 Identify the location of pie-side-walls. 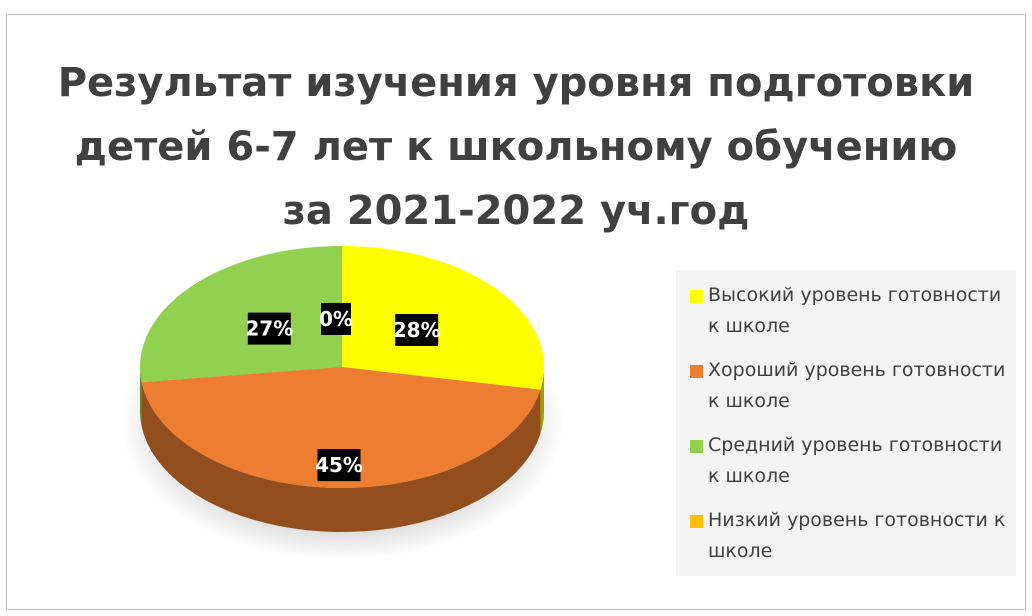
(342, 449).